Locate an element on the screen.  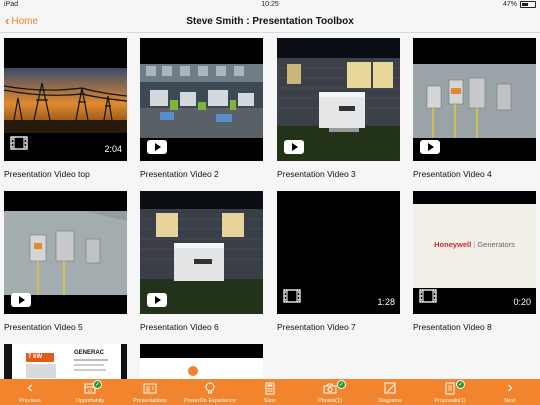
generator-image is located at coordinates (41, 371).